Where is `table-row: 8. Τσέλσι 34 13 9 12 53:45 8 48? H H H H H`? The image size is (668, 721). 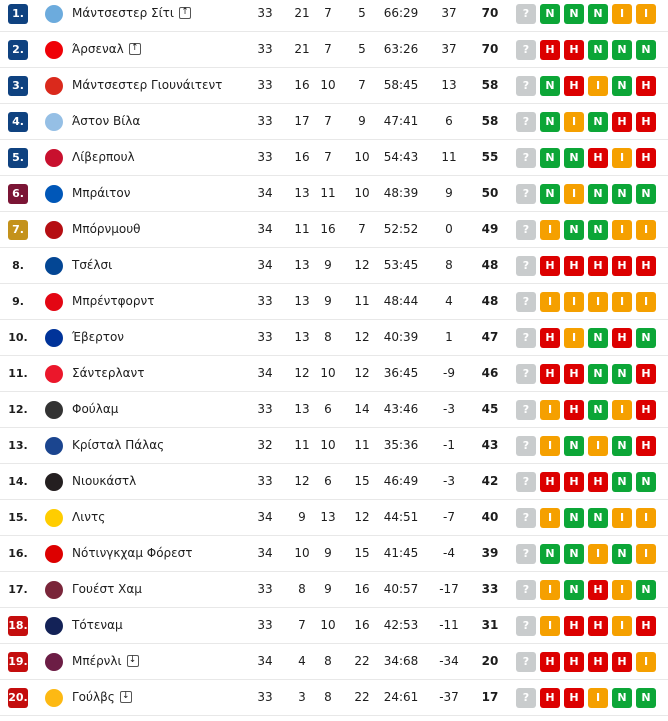
table-row: 8. Τσέλσι 34 13 9 12 53:45 8 48? H H H H H is located at coordinates (334, 266).